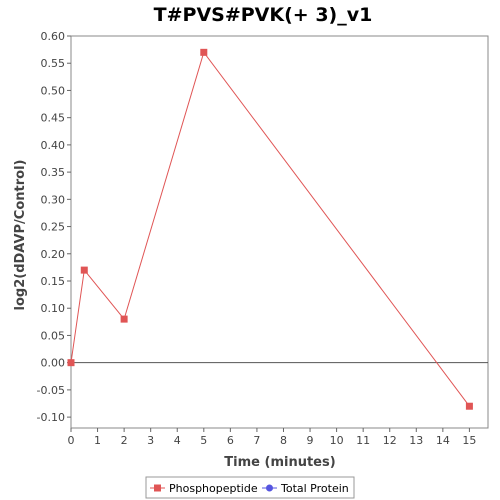 Image resolution: width=500 pixels, height=500 pixels. Describe the element at coordinates (390, 440) in the screenshot. I see `x-tick-label: 12` at that location.